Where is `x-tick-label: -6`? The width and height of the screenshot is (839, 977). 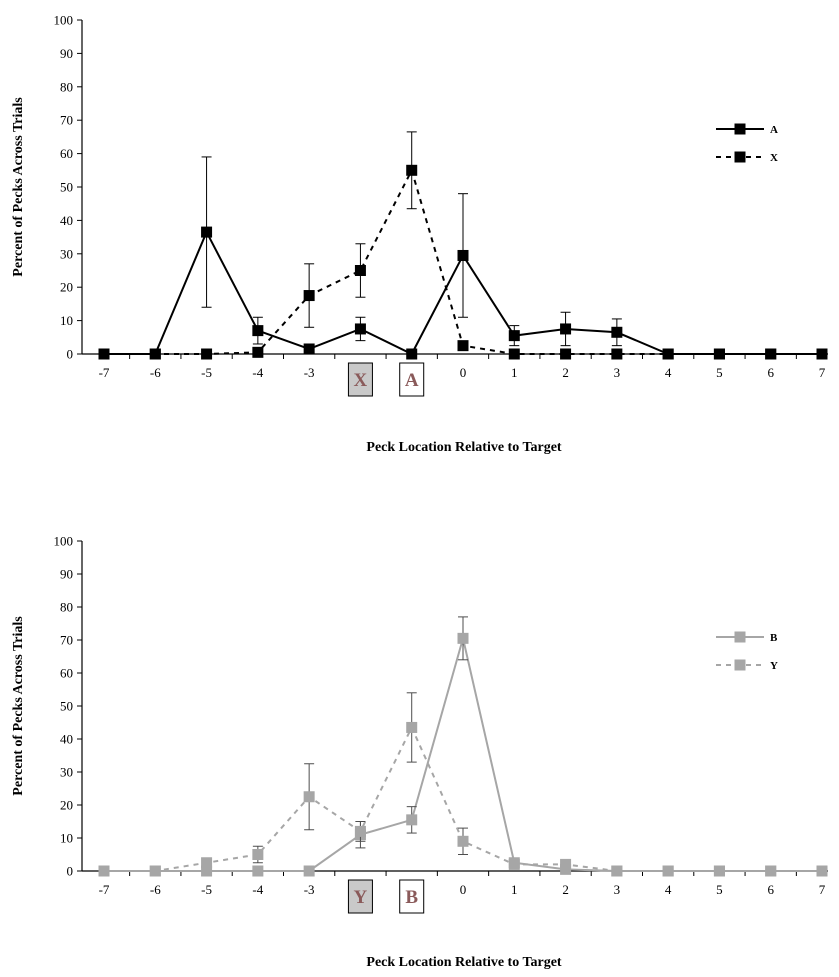
x-tick-label: -6 is located at coordinates (155, 372).